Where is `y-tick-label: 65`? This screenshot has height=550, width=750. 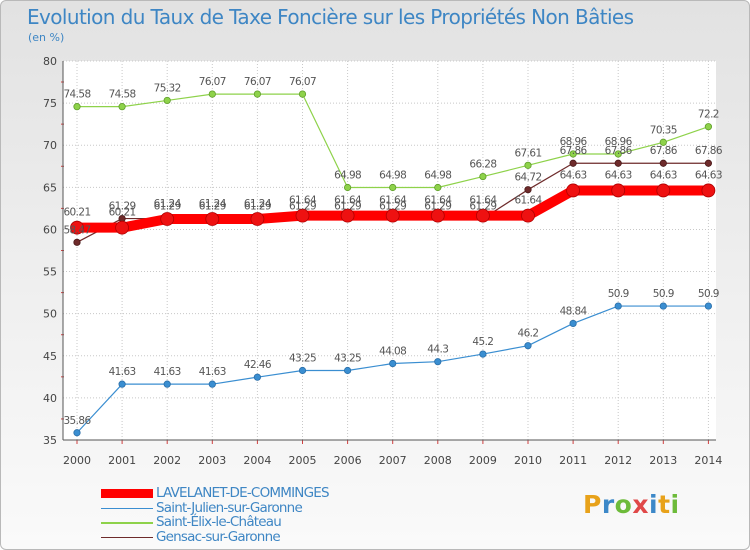
y-tick-label: 65 is located at coordinates (50, 187).